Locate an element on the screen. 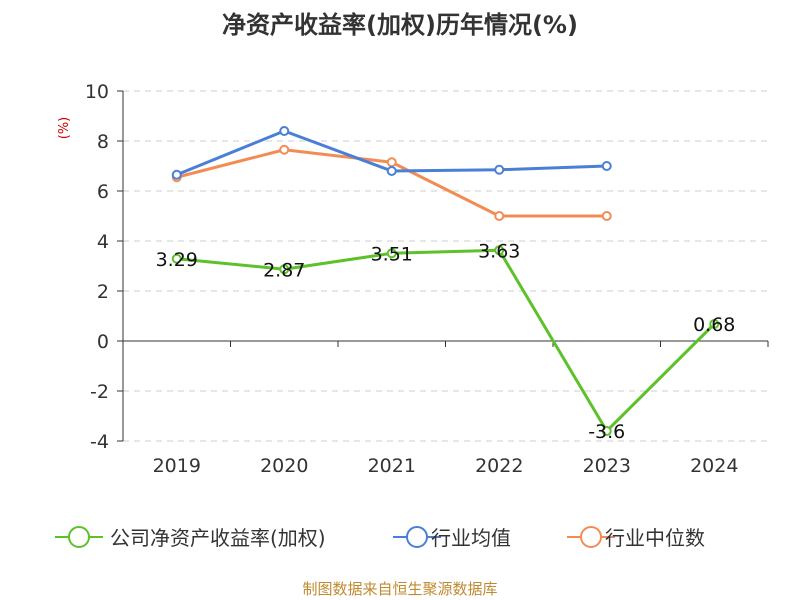 The height and width of the screenshot is (600, 800). data-label: 3.29 is located at coordinates (177, 260).